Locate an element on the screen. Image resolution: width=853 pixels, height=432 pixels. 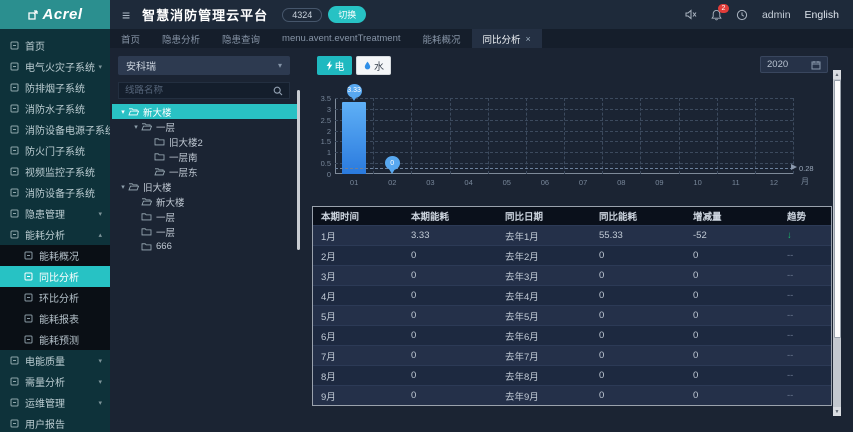
table-cell: 5月 is located at coordinates (328, 317).